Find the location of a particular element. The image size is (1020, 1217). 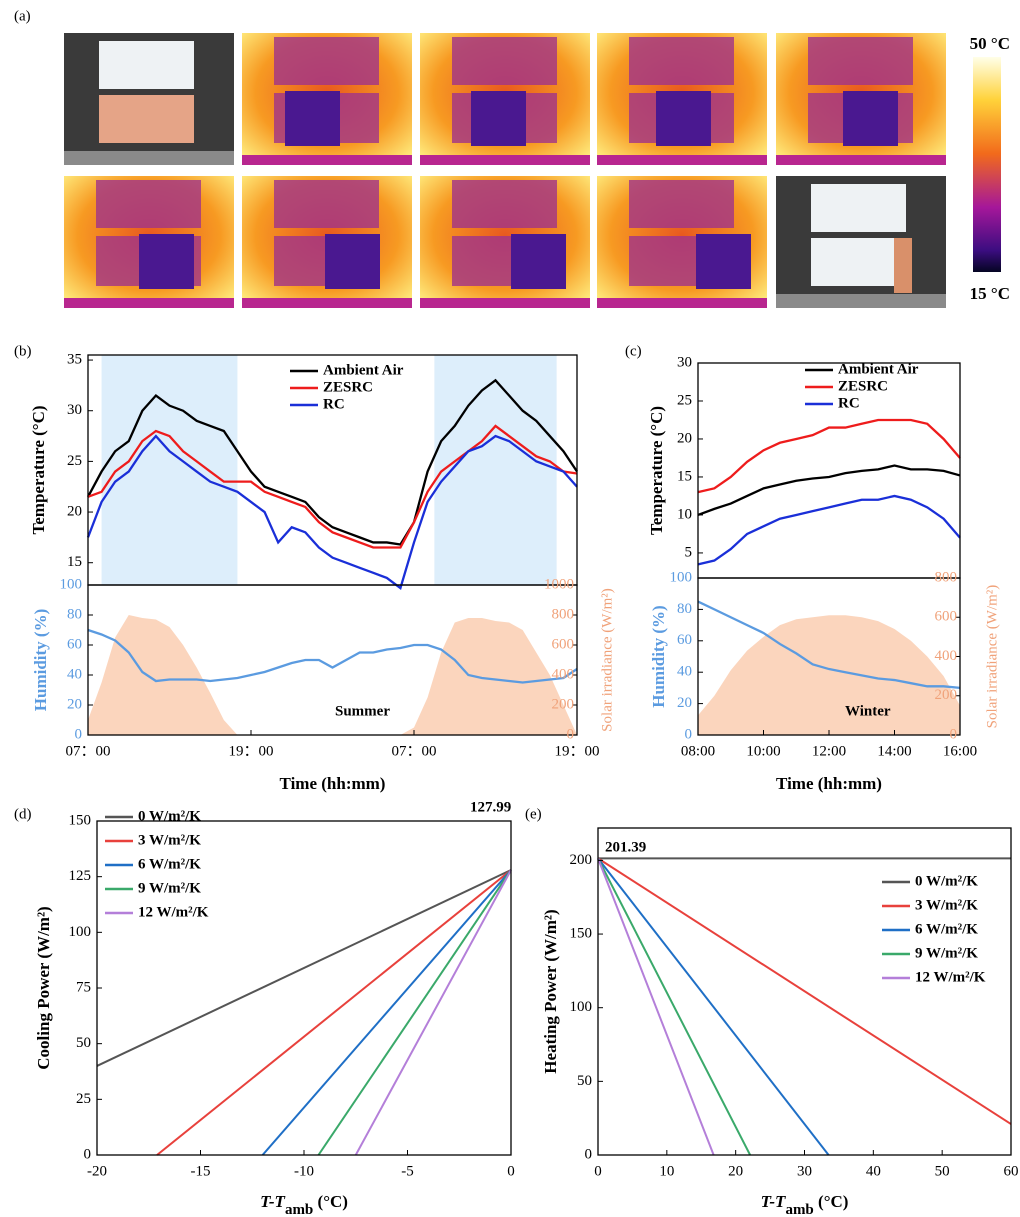

x-tick-label: 08:00 is located at coordinates (698, 751).